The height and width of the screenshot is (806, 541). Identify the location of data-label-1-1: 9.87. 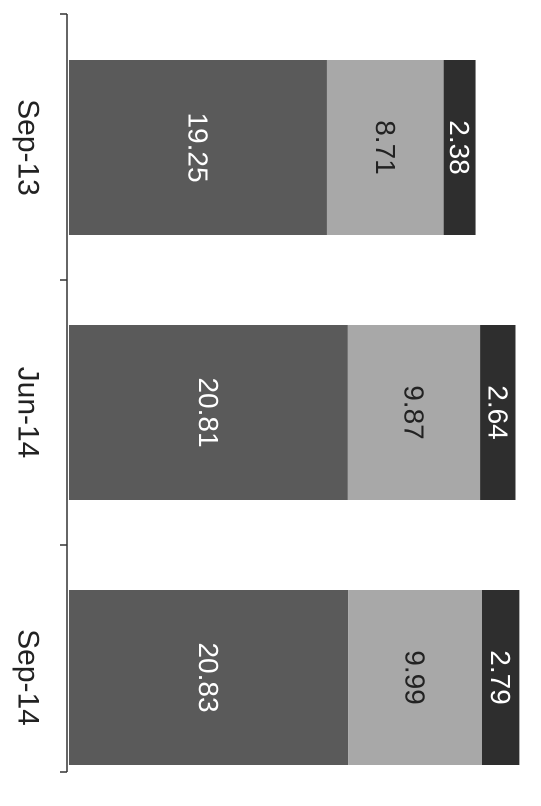
(413, 412).